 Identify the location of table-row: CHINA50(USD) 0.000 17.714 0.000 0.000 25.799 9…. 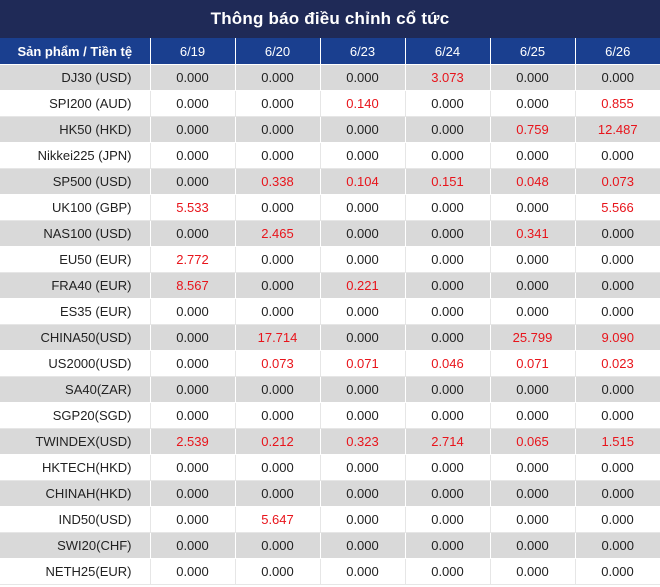
(330, 337).